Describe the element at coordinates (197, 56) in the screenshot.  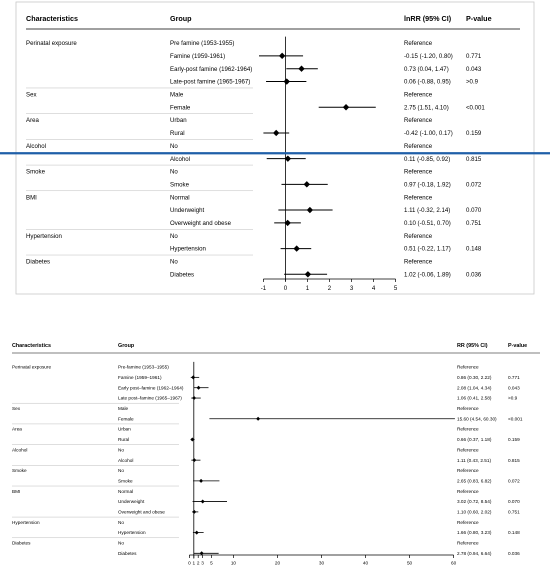
I see `fig1-row-group: Famine (1959-1961)` at that location.